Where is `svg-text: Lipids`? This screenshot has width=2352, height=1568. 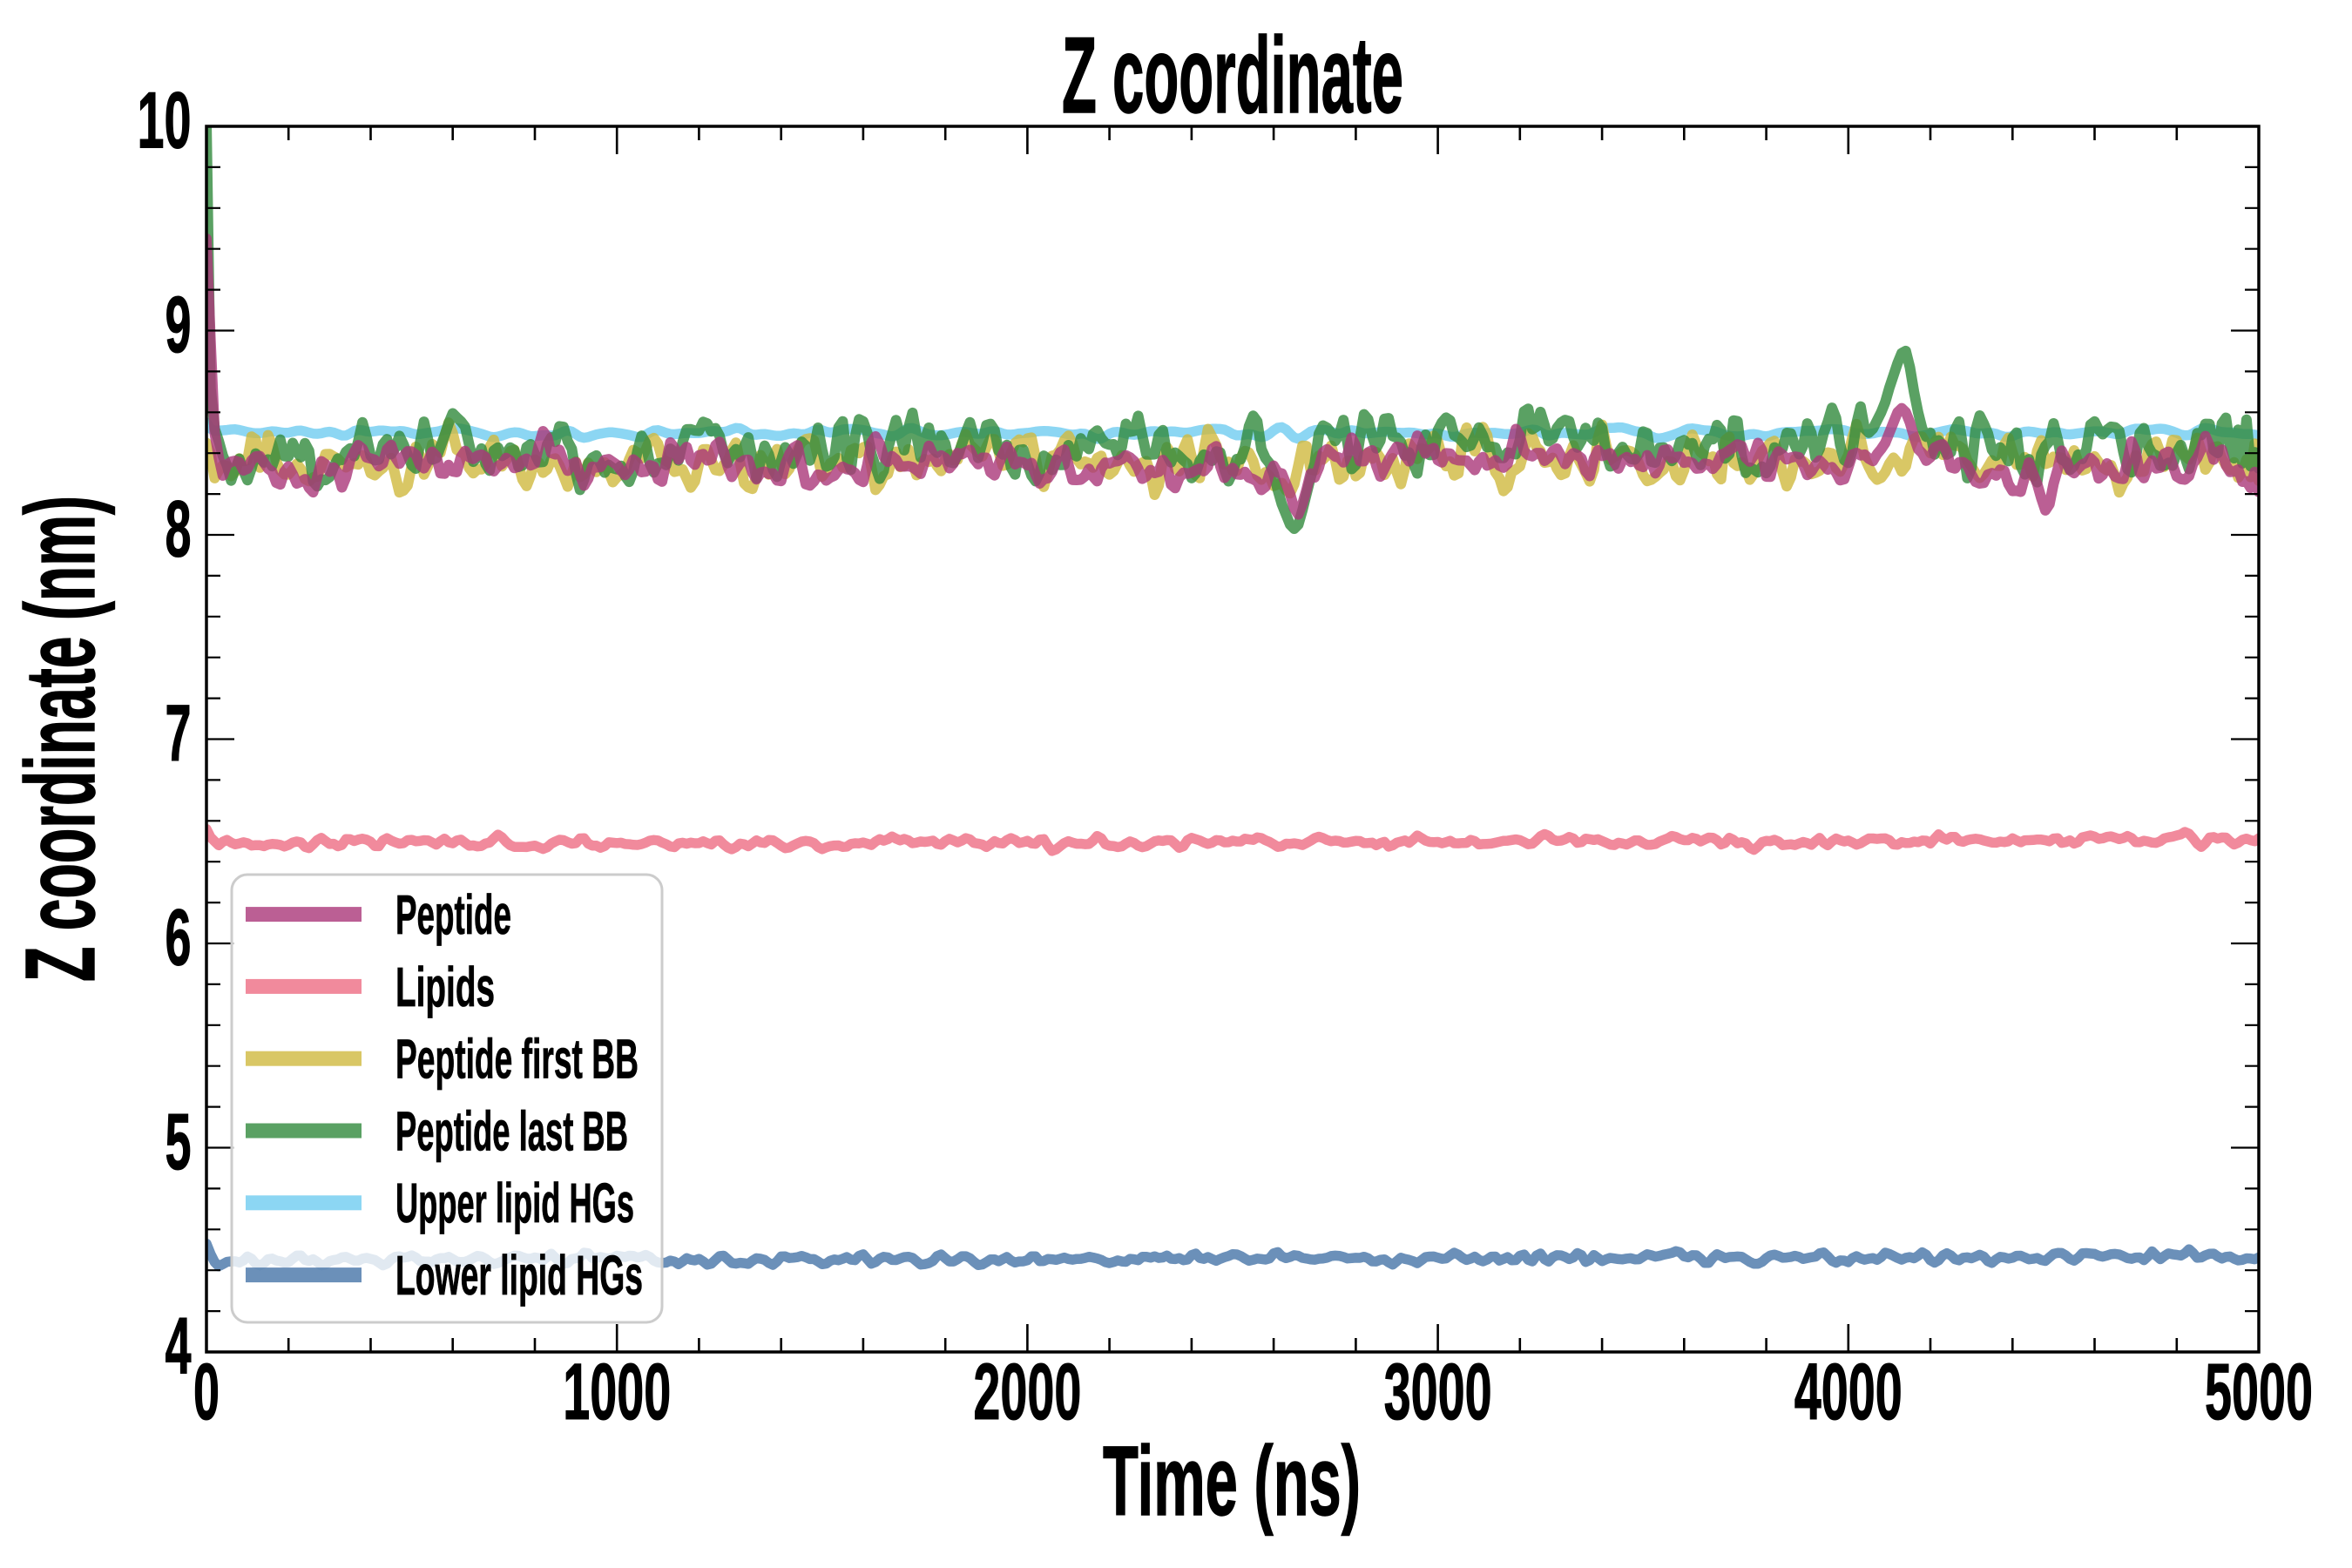 svg-text: Lipids is located at coordinates (445, 987).